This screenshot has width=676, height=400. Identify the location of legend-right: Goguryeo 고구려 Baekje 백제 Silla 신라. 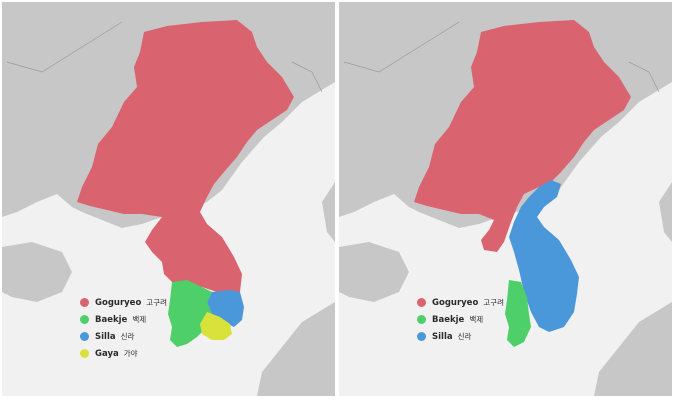
(460, 319).